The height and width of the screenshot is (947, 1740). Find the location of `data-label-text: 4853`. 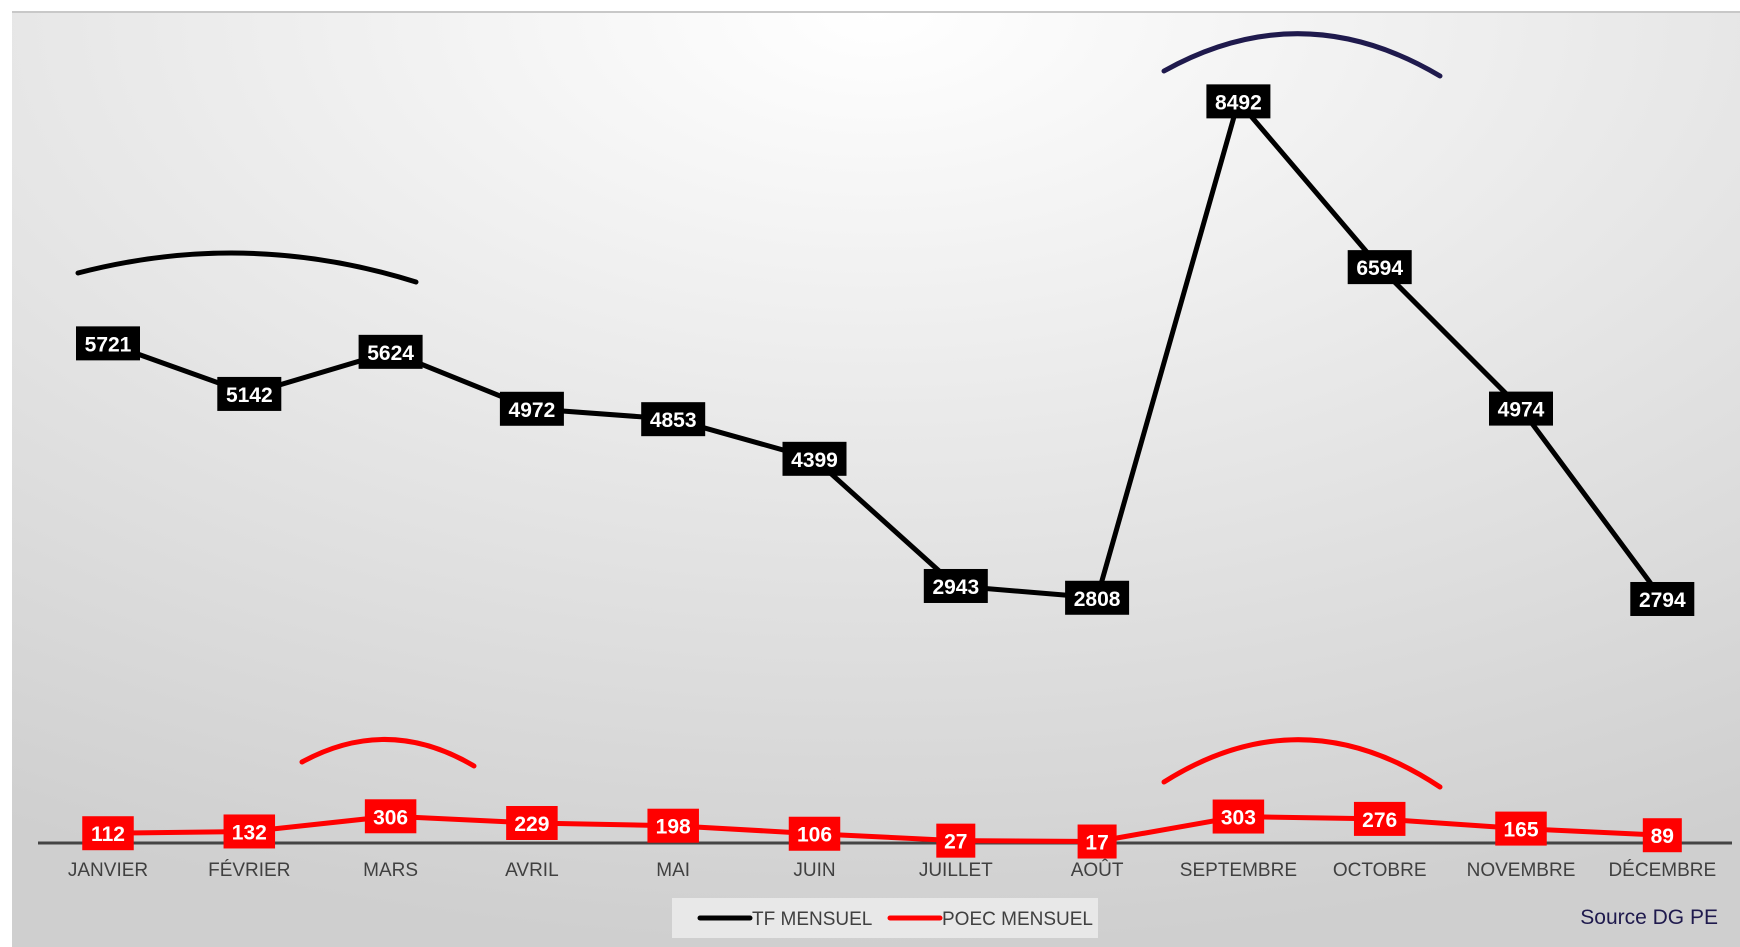

data-label-text: 4853 is located at coordinates (673, 420).